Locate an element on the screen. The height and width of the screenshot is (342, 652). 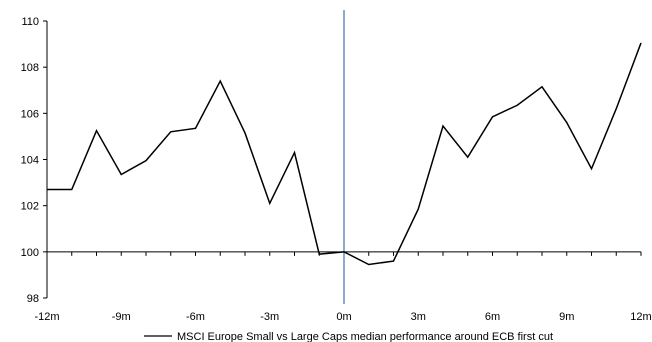
x-tick-label: -9m is located at coordinates (121, 317).